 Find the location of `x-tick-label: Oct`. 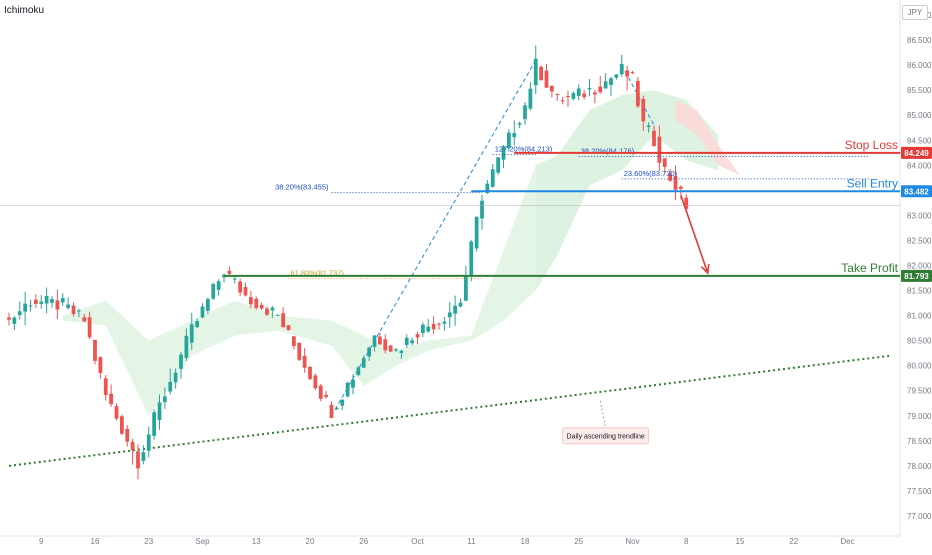

x-tick-label: Oct is located at coordinates (417, 541).